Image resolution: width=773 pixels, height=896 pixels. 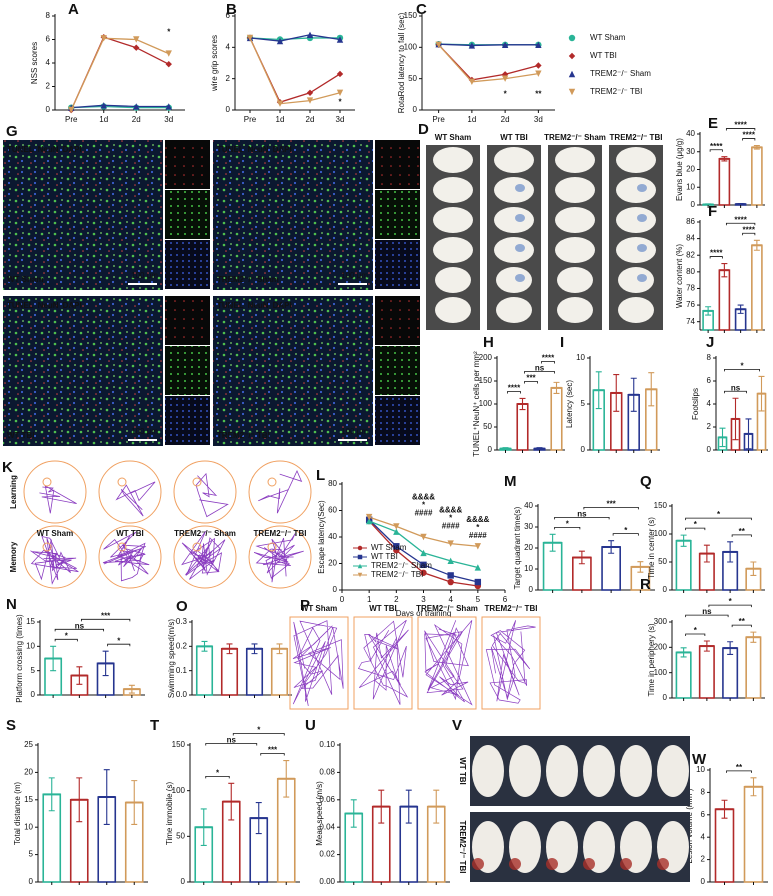 What do you see at coordinates (327, 744) in the screenshot?
I see `y-tick-label: 0.10` at bounding box center [327, 744].